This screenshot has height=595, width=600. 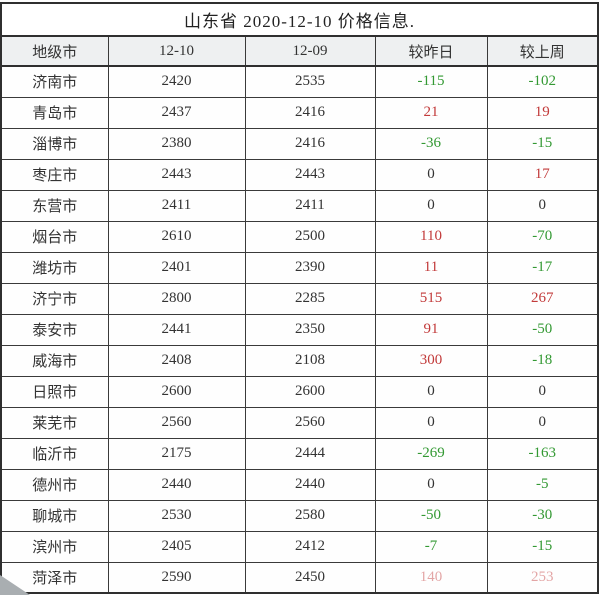 I want to click on city-cell: 威海市, so click(x=54, y=360).